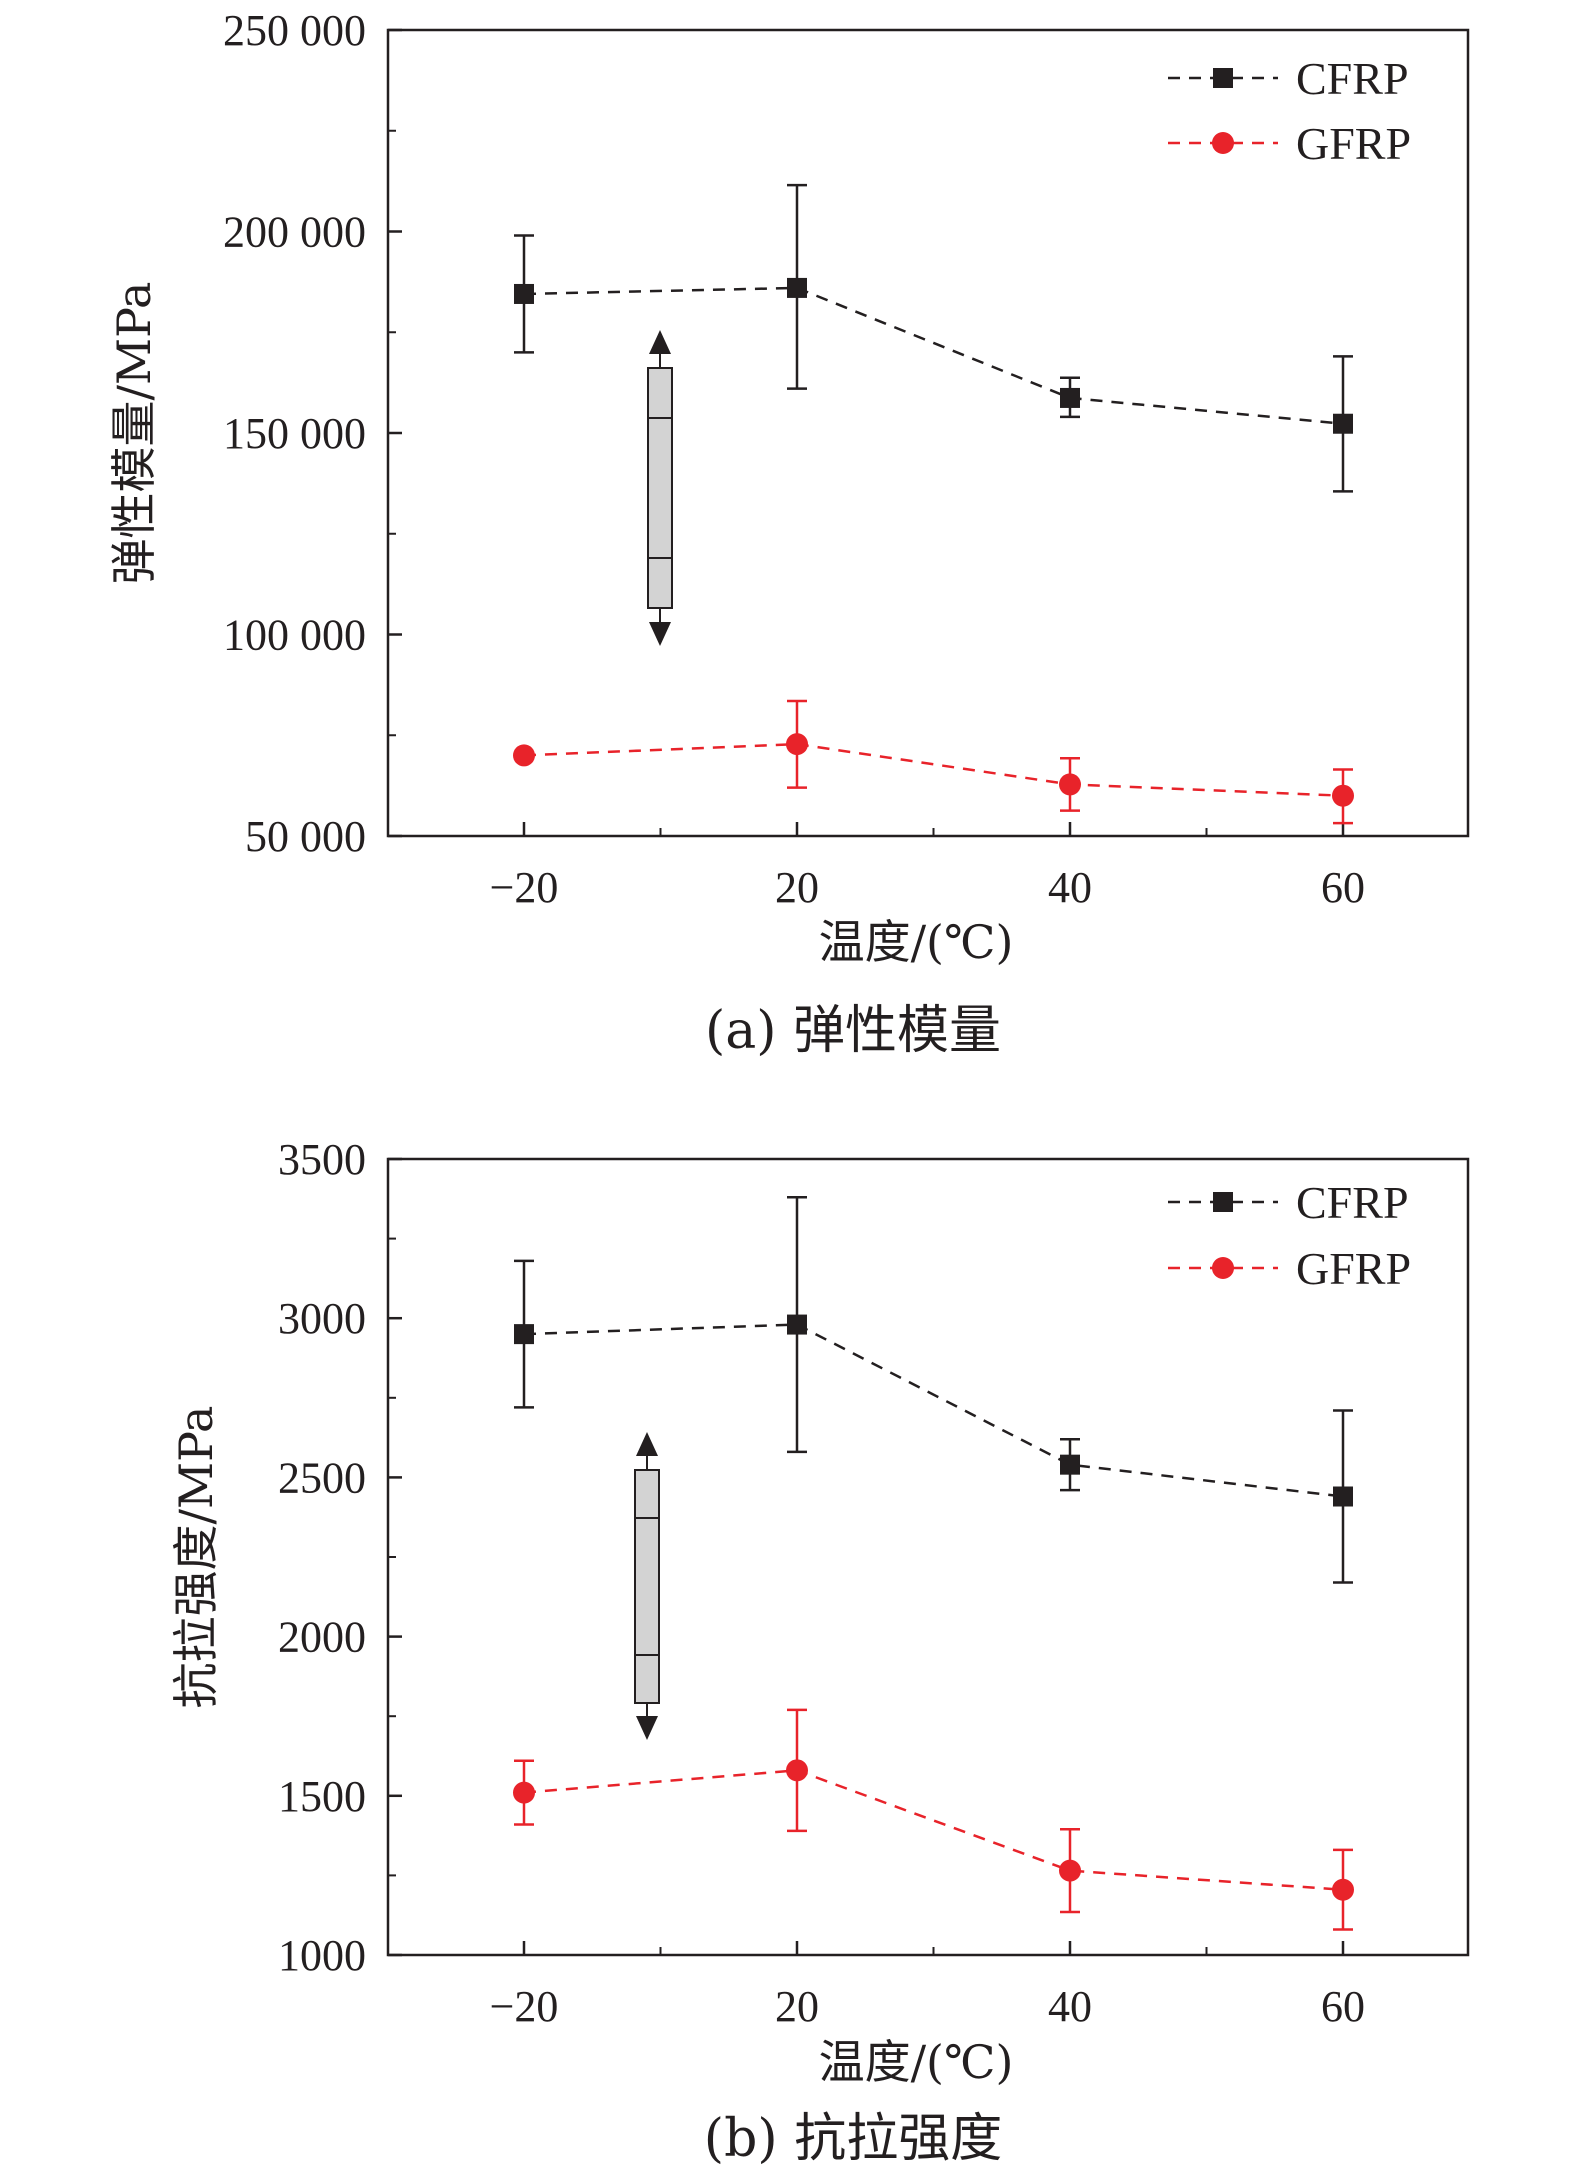 This screenshot has width=1575, height=2176. What do you see at coordinates (853, 1031) in the screenshot?
I see `chart-caption: (a) 弹性模量` at bounding box center [853, 1031].